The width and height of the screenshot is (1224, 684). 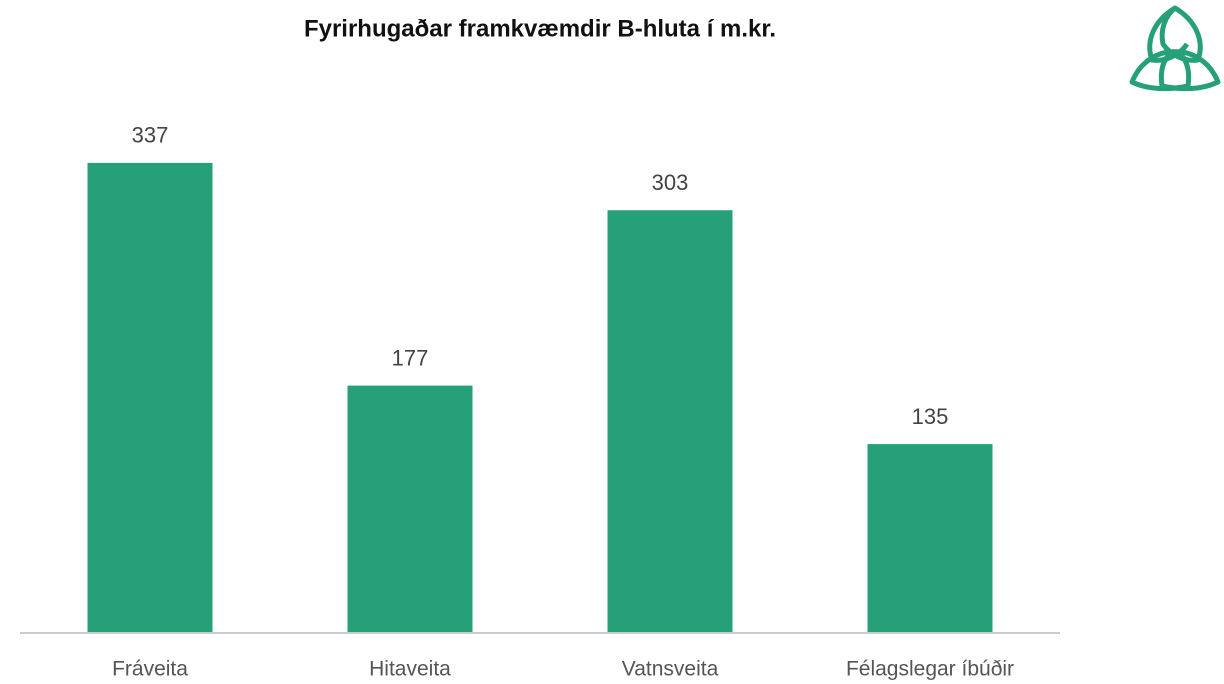 I want to click on data-label: 303, so click(x=670, y=182).